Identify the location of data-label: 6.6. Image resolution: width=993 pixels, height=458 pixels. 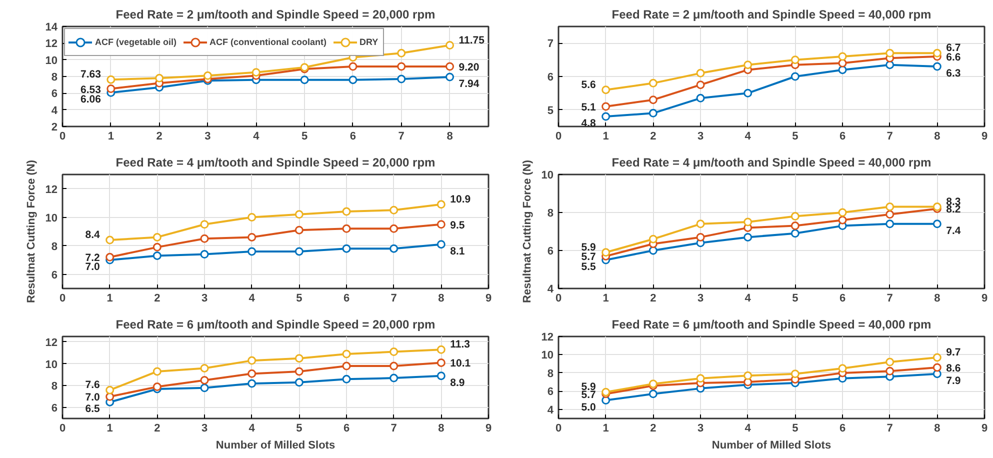
(953, 58).